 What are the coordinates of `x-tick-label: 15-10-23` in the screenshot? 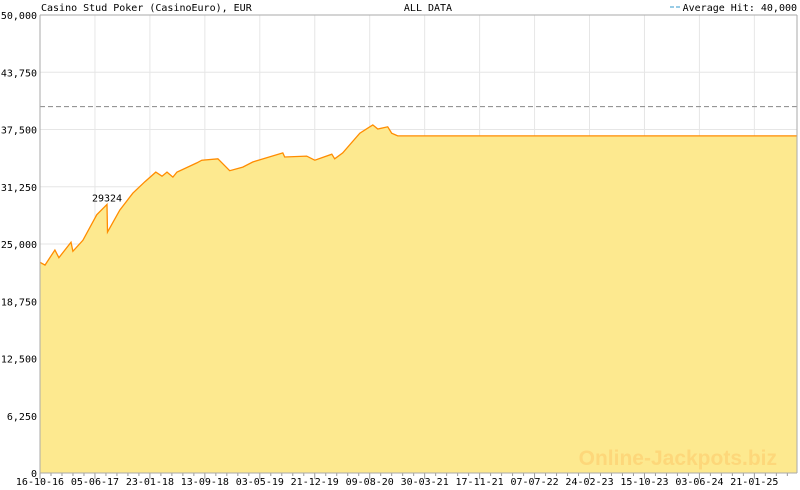 It's located at (644, 482).